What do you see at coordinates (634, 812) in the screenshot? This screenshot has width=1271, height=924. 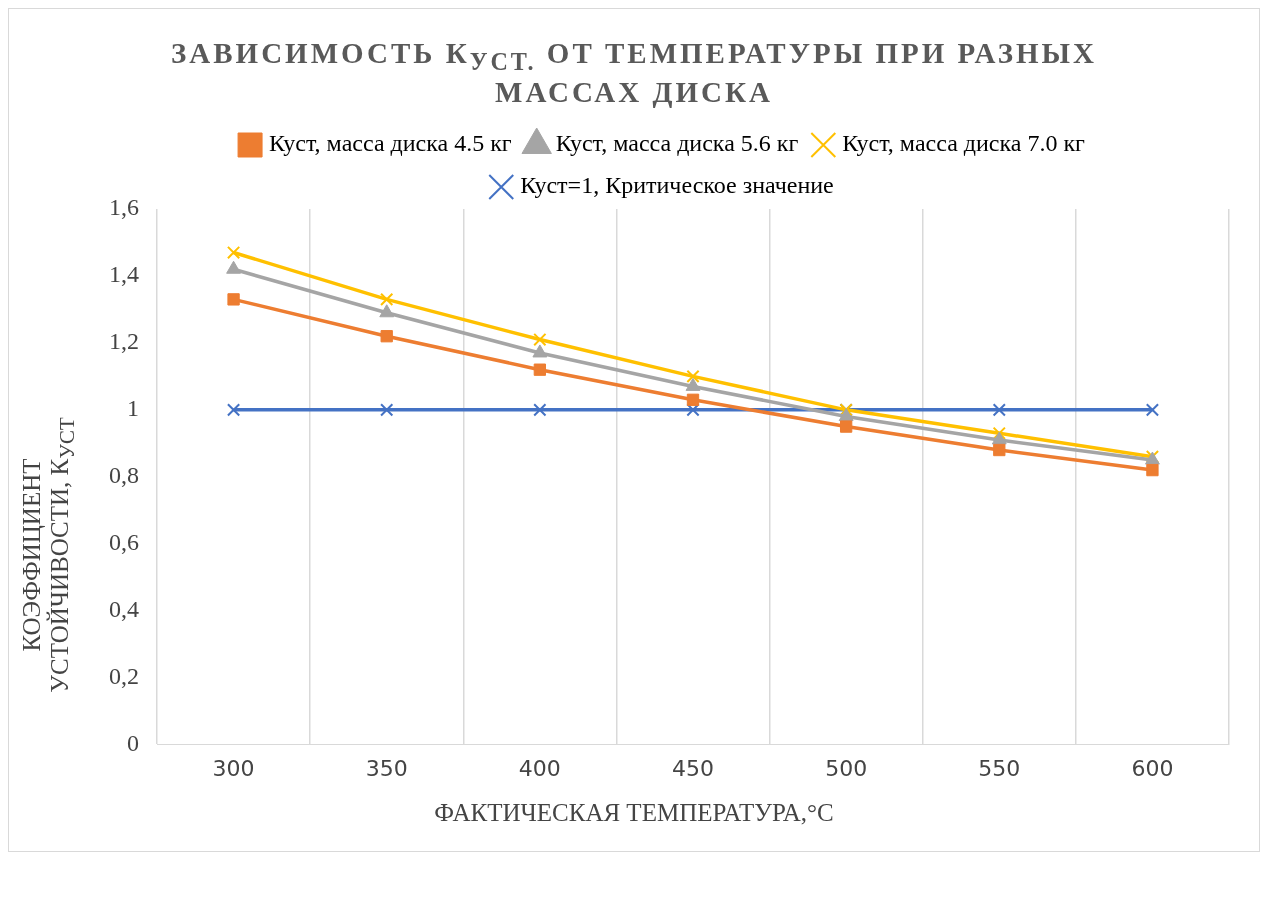 I see `x-axis-title: ФАКТИЧЕСКАЯ ТЕМПЕРАТУРА,°C` at bounding box center [634, 812].